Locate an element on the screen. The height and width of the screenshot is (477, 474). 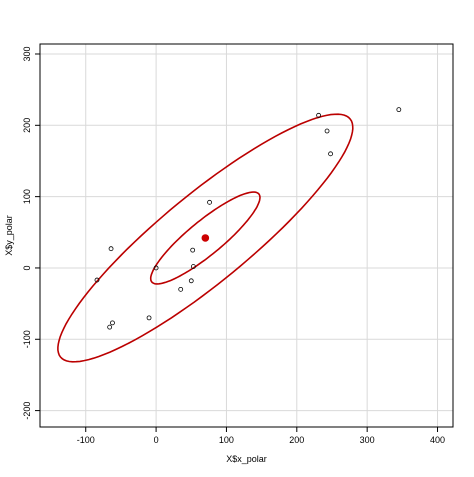
x-axis-label: X$x_polar is located at coordinates (246, 459).